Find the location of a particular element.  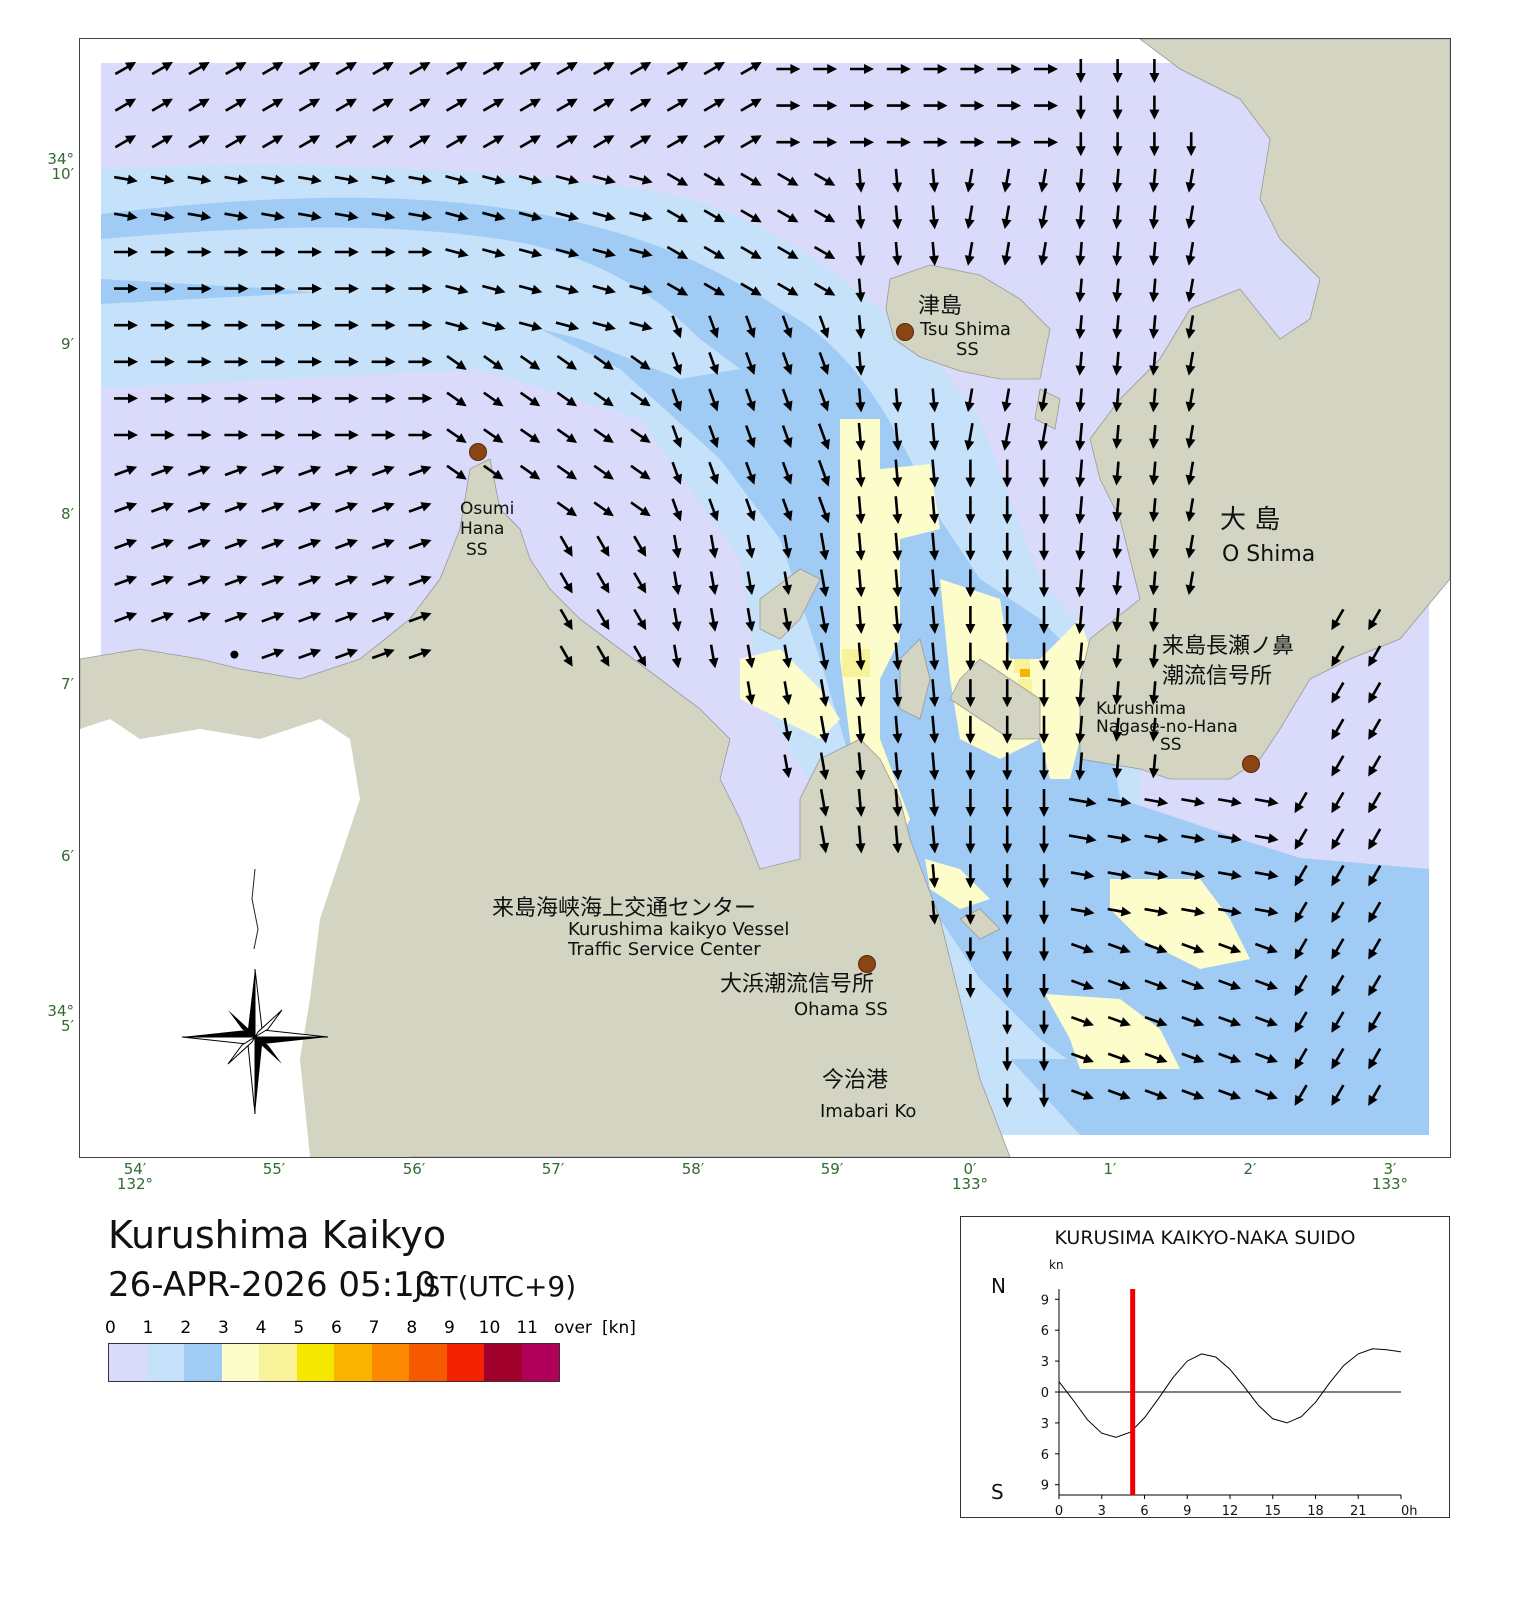

osumi-label-3: SS is located at coordinates (477, 550).